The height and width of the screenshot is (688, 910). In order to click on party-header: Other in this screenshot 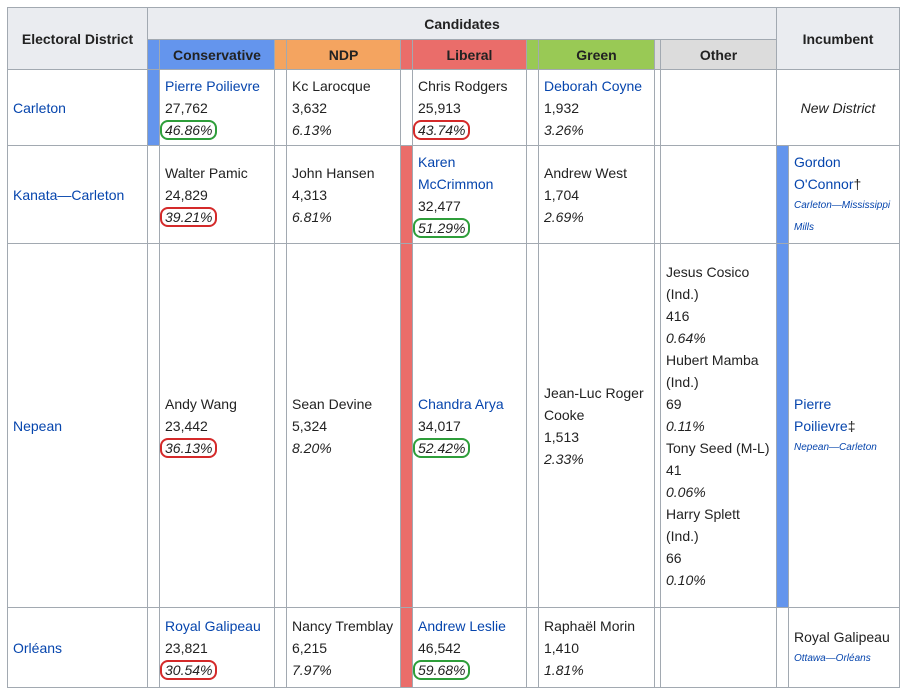, I will do `click(718, 54)`.